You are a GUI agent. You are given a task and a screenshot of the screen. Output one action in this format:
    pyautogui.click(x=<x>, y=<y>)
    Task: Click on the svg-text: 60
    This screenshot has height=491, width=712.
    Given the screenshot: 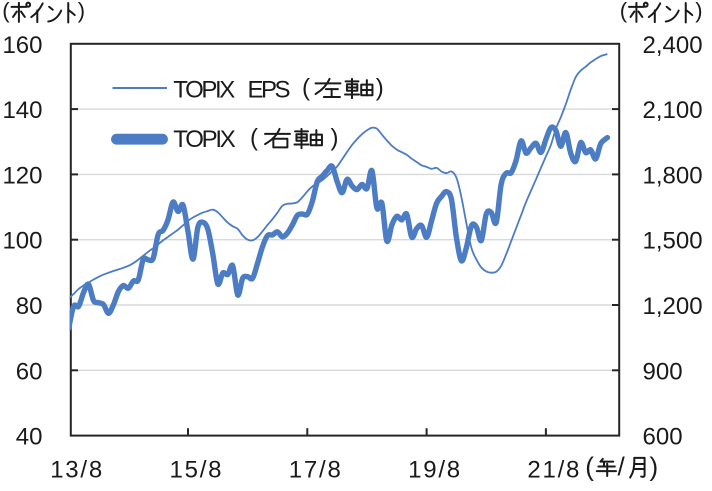 What is the action you would take?
    pyautogui.click(x=29, y=371)
    